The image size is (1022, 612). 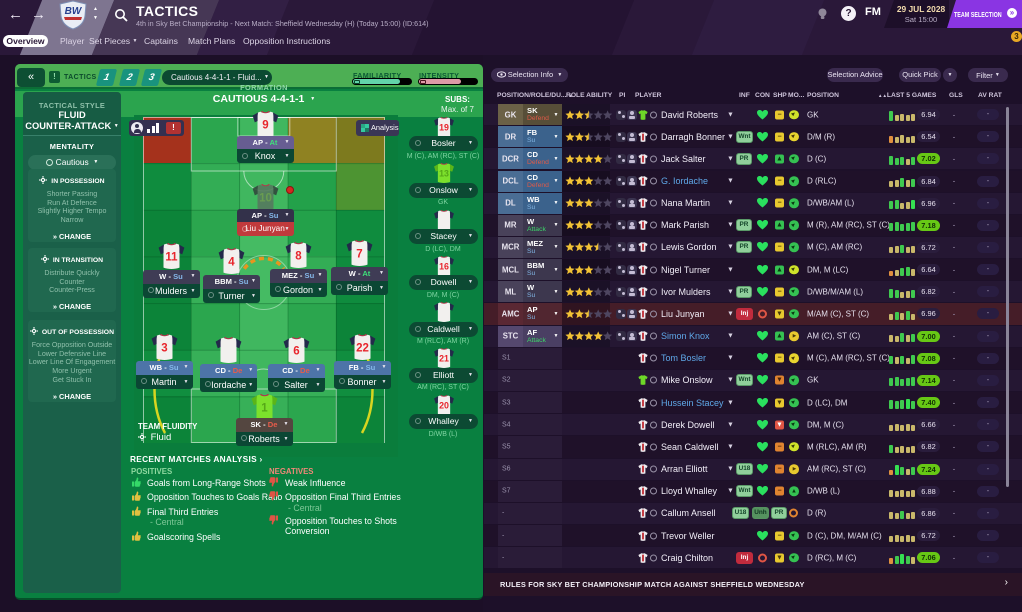 I want to click on svg-text: 10, so click(x=265, y=199).